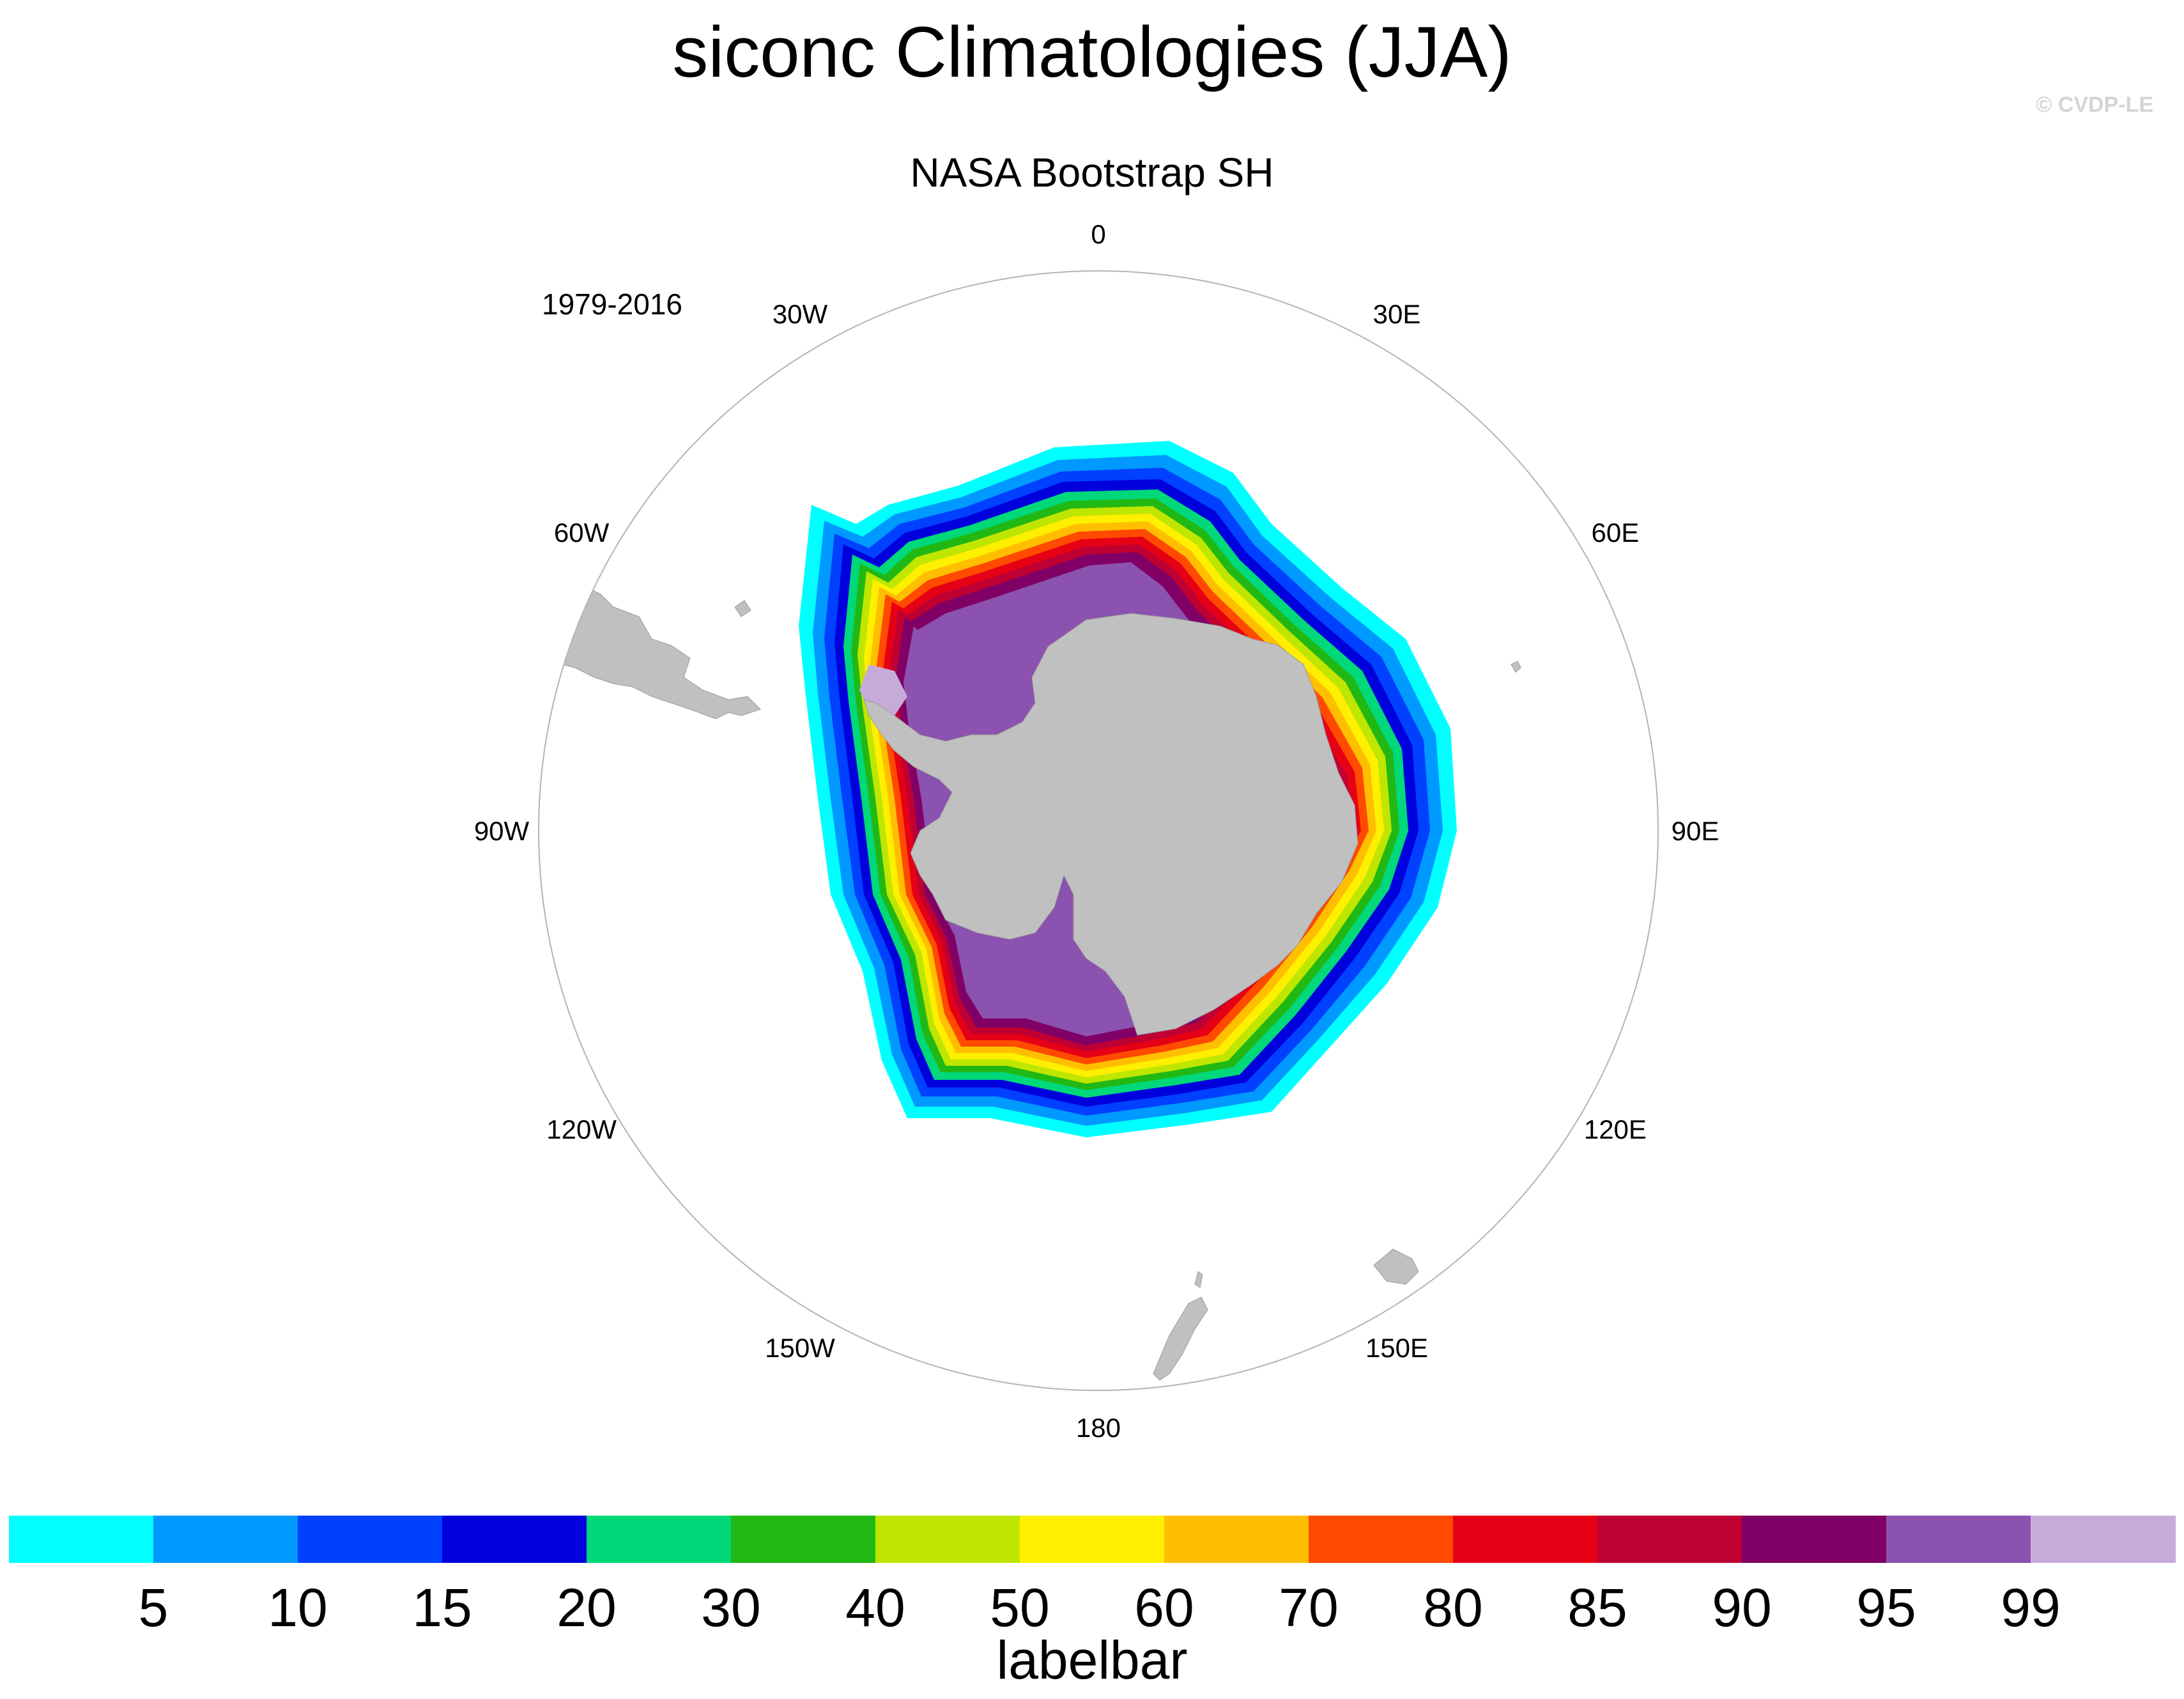 The height and width of the screenshot is (1699, 2184). I want to click on colorbar-tick-label: 90, so click(1742, 1608).